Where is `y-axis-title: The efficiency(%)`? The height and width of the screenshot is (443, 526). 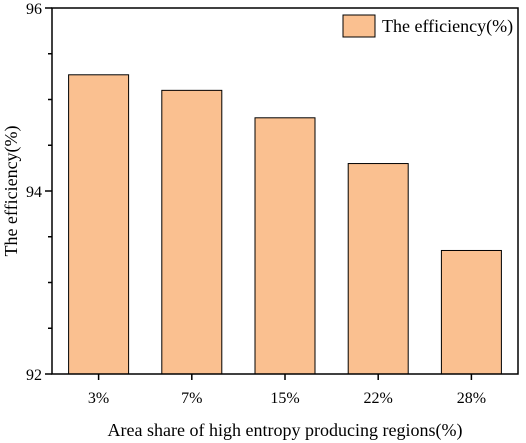
y-axis-title: The efficiency(%) is located at coordinates (11, 190).